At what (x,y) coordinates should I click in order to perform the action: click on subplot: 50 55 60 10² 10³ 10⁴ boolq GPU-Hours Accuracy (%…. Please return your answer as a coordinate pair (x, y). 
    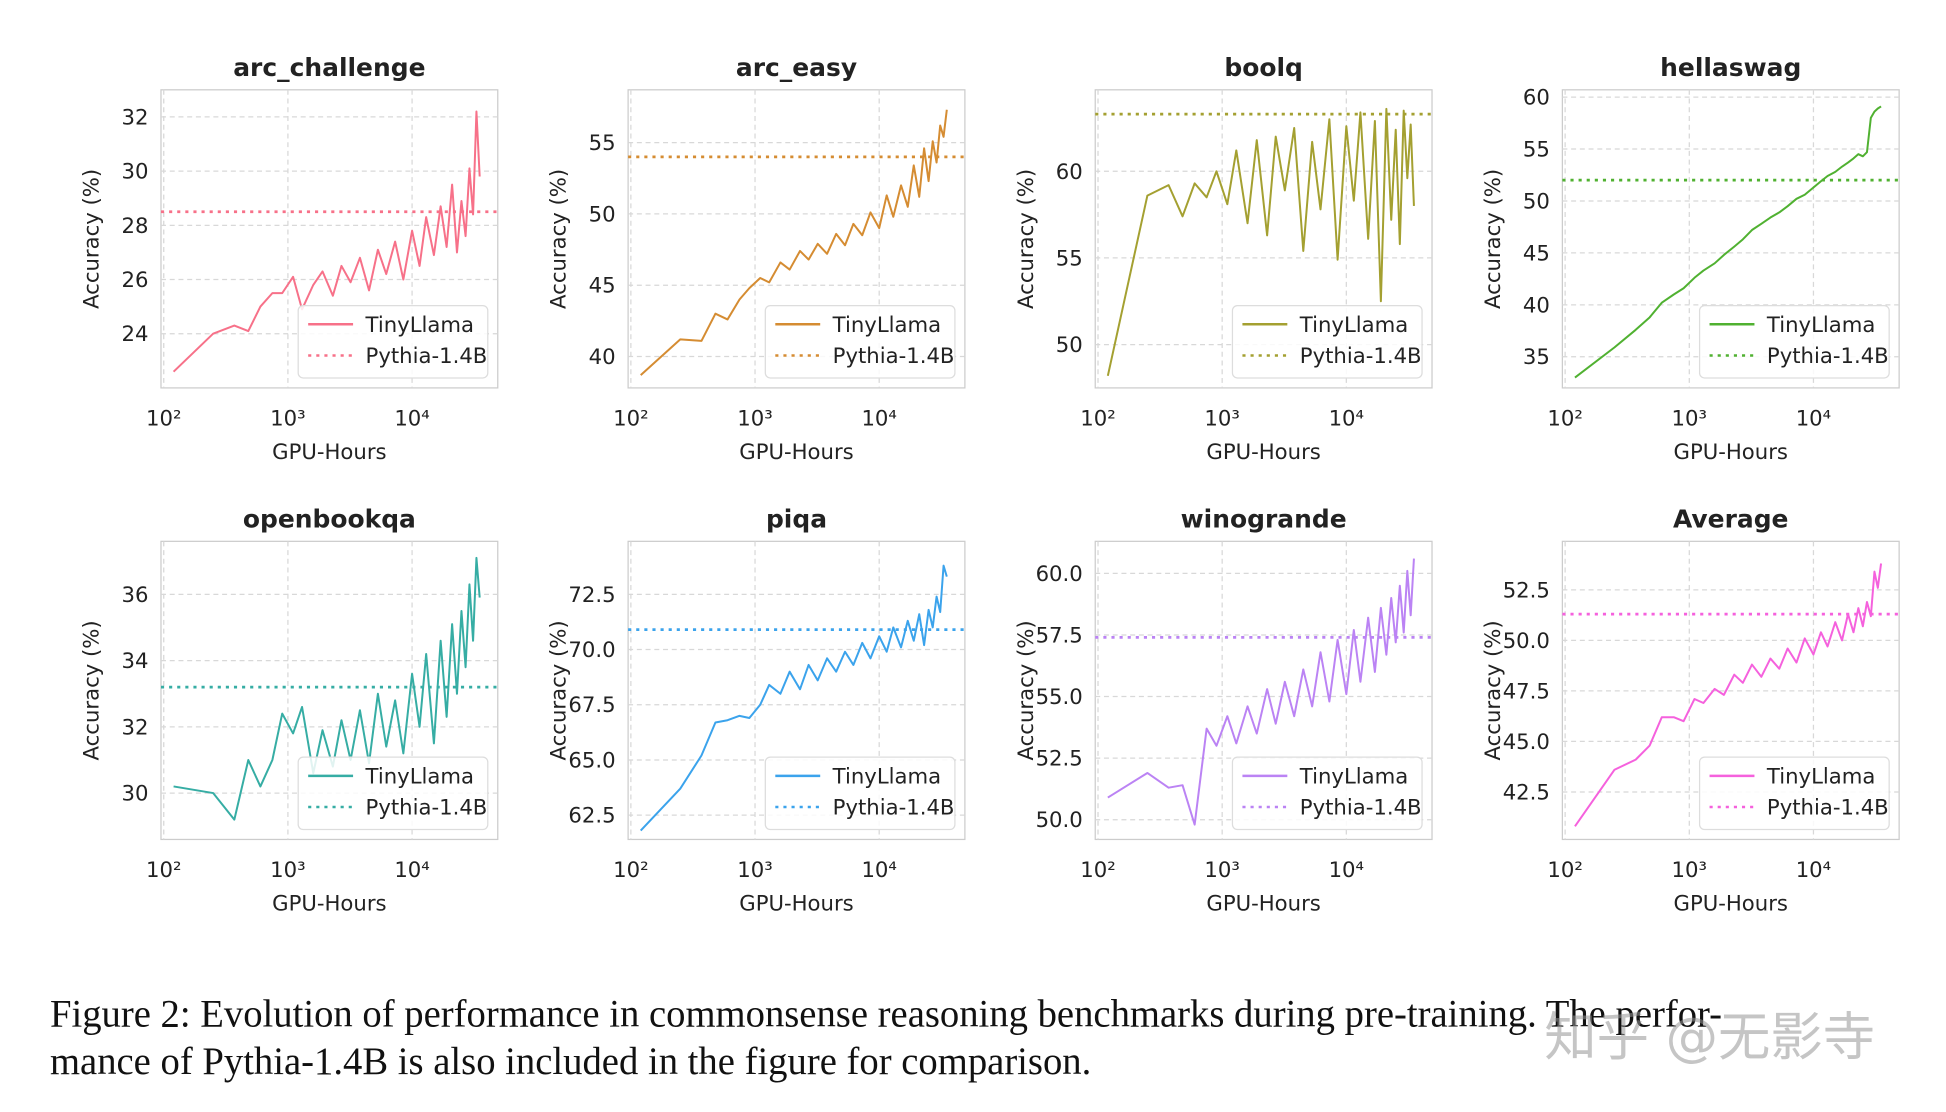
    Looking at the image, I should click on (1223, 258).